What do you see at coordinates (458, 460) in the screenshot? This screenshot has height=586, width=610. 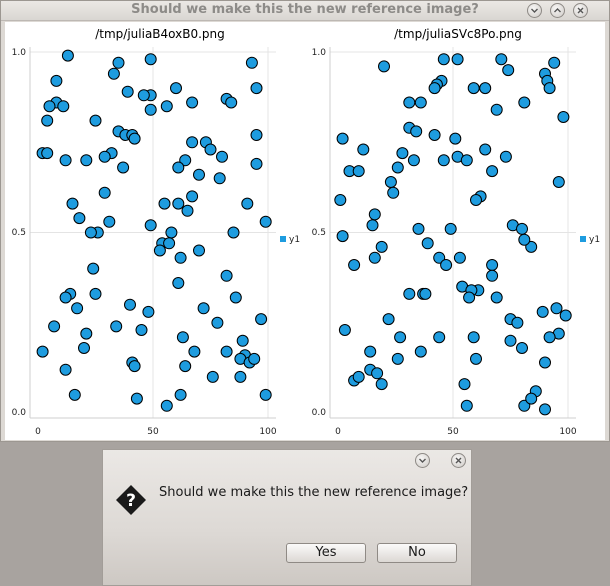 I see `dialog-close-button` at bounding box center [458, 460].